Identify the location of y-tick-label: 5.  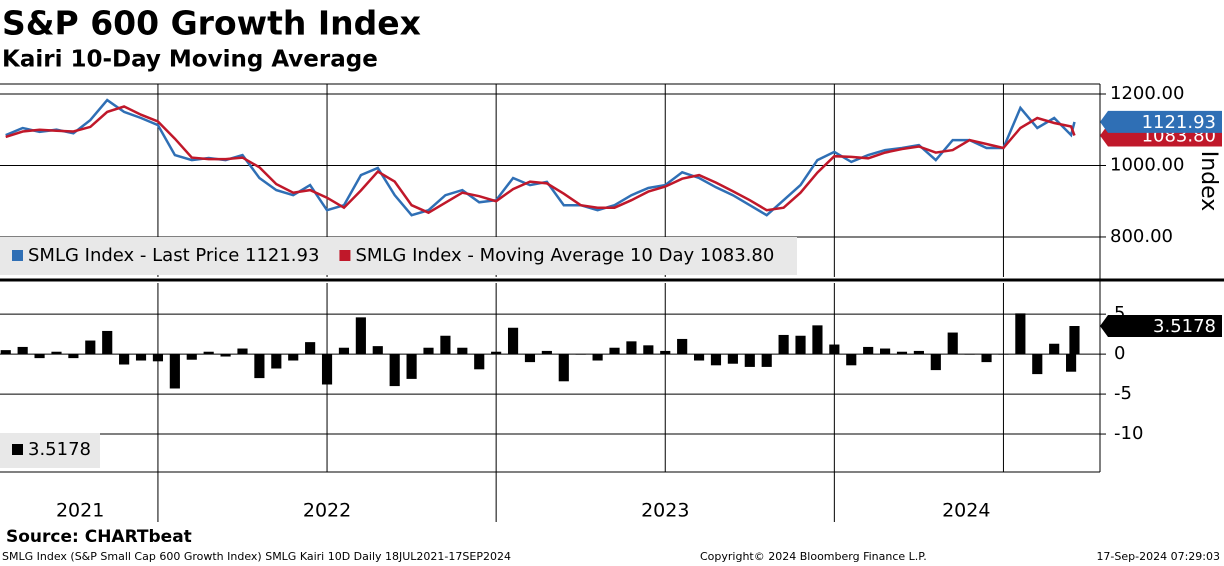
(1119, 313).